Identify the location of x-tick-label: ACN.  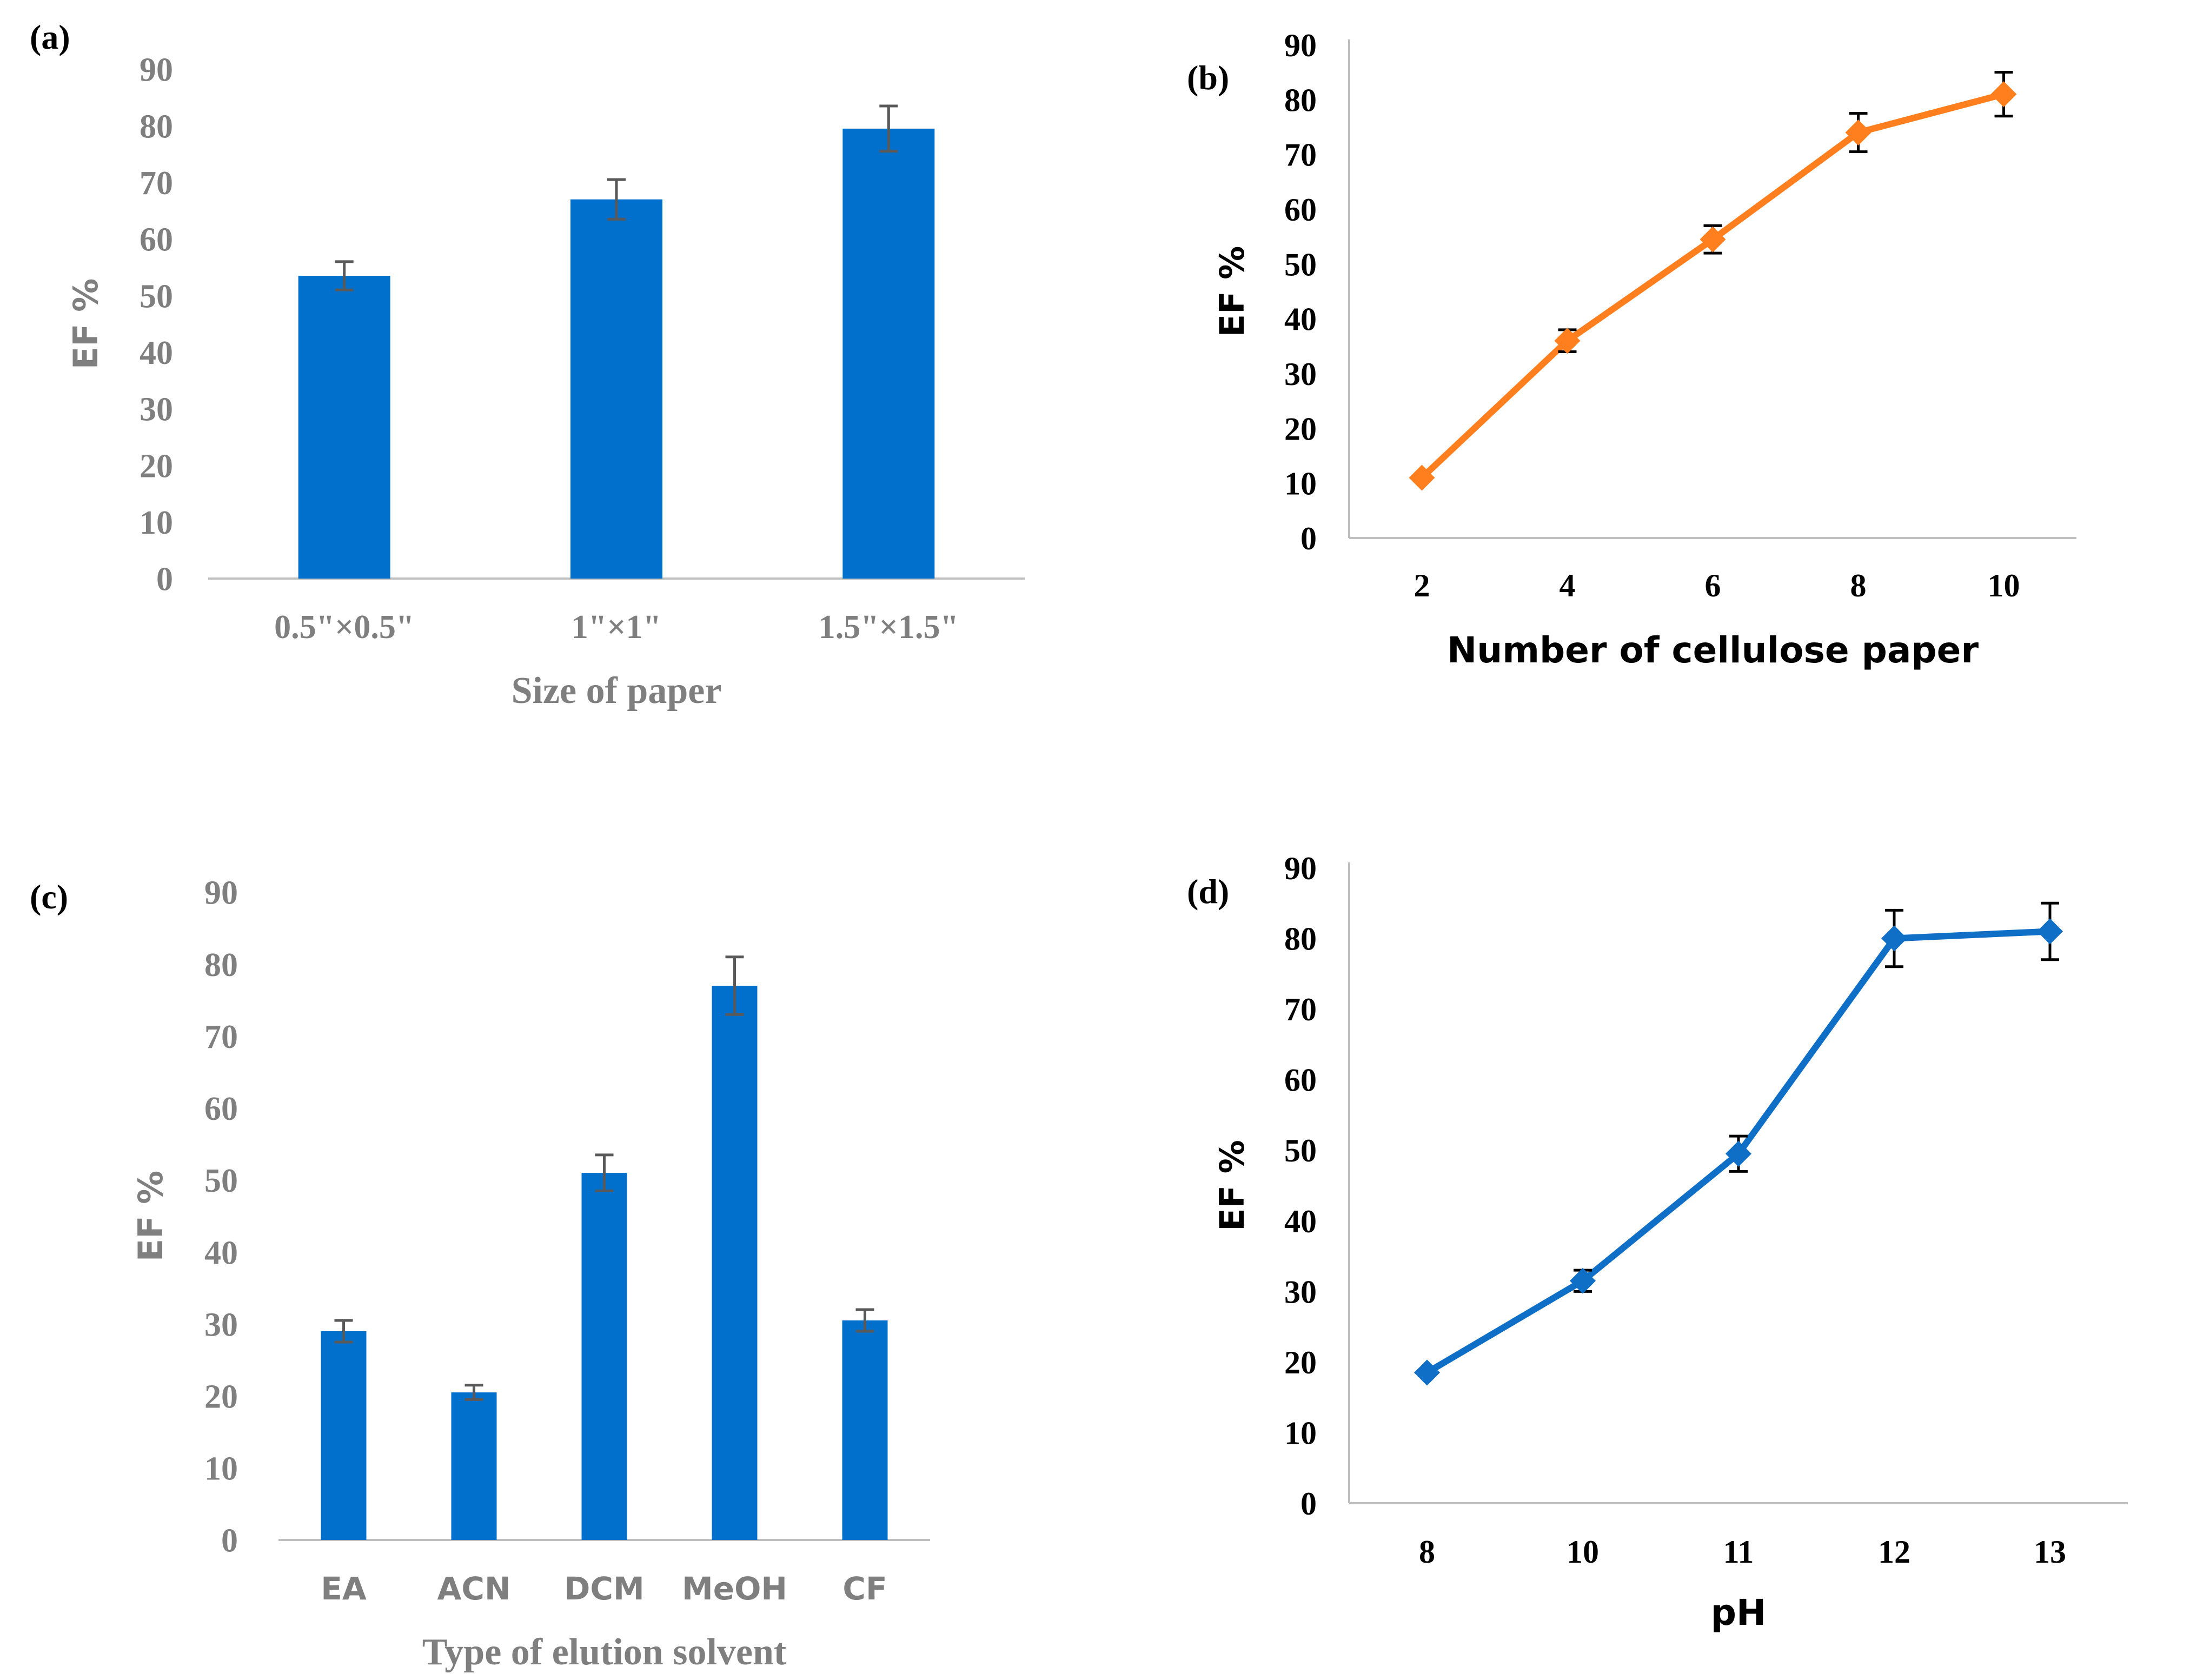
(474, 1588).